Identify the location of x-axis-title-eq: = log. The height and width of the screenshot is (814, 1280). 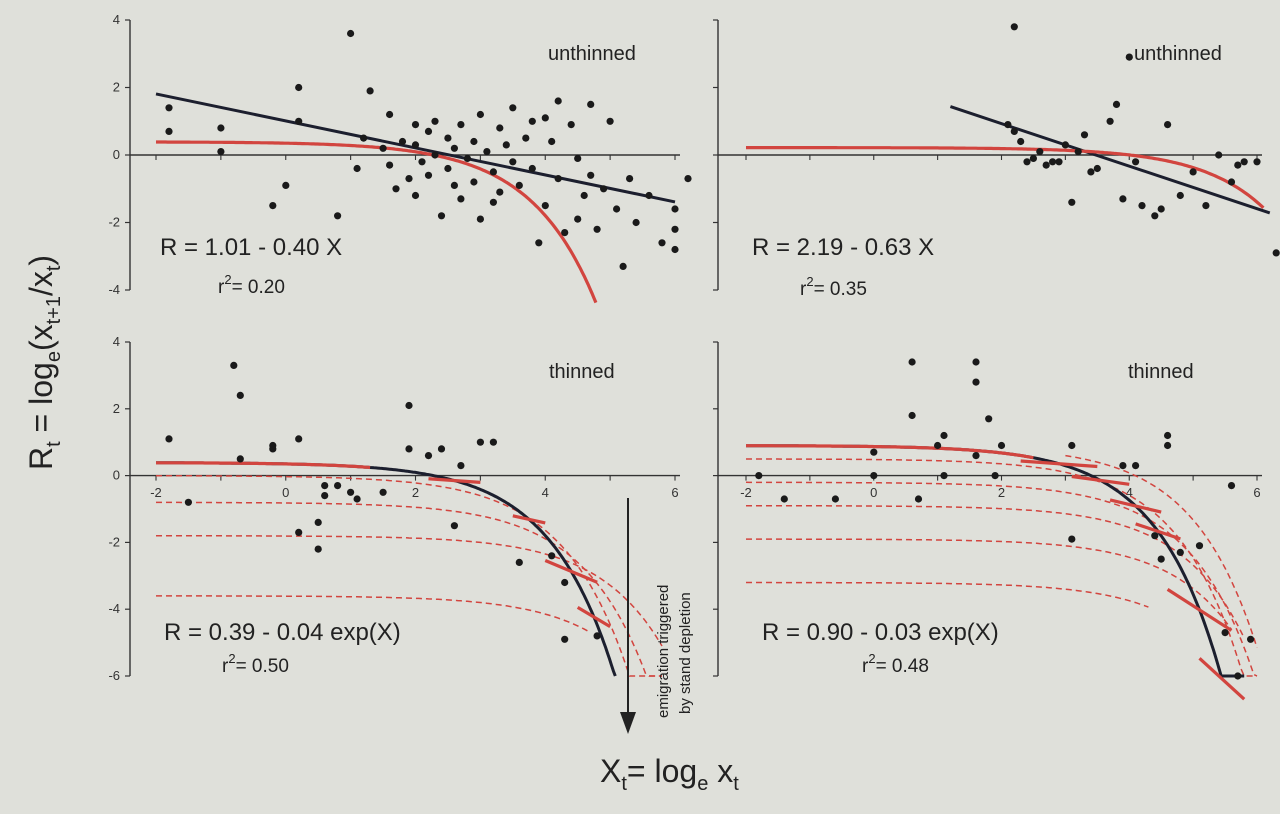
(662, 771).